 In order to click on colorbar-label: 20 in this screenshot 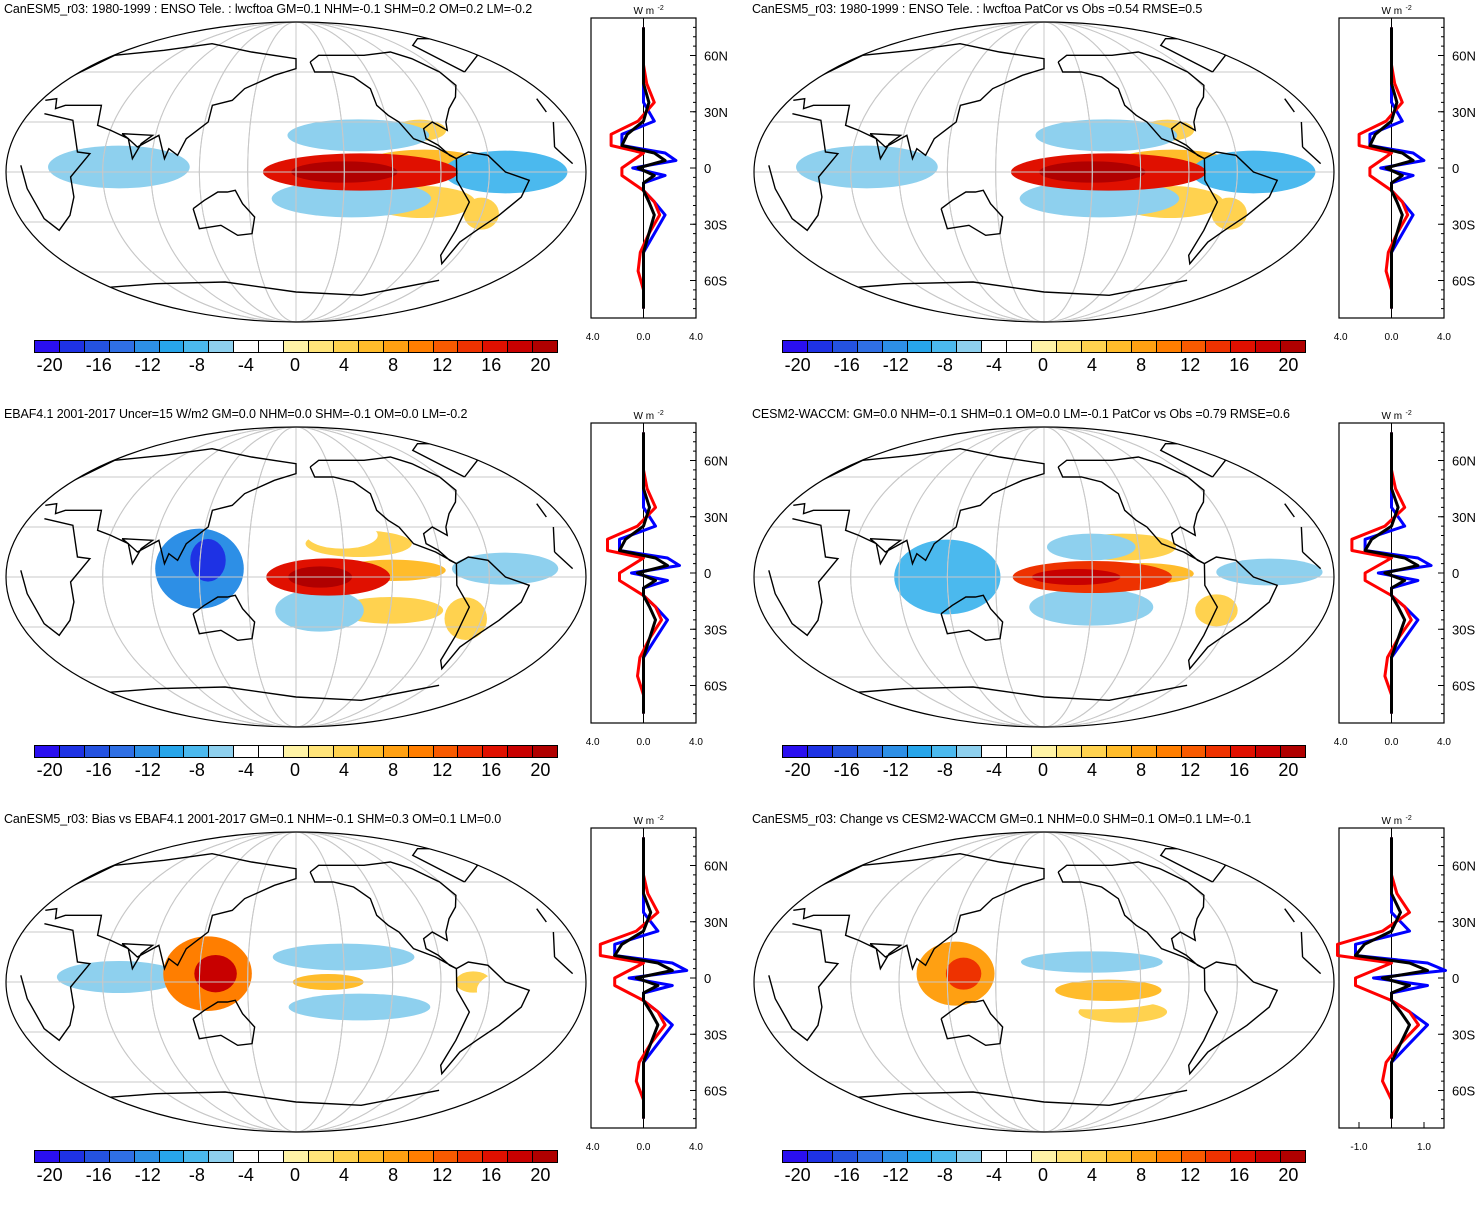, I will do `click(1288, 770)`.